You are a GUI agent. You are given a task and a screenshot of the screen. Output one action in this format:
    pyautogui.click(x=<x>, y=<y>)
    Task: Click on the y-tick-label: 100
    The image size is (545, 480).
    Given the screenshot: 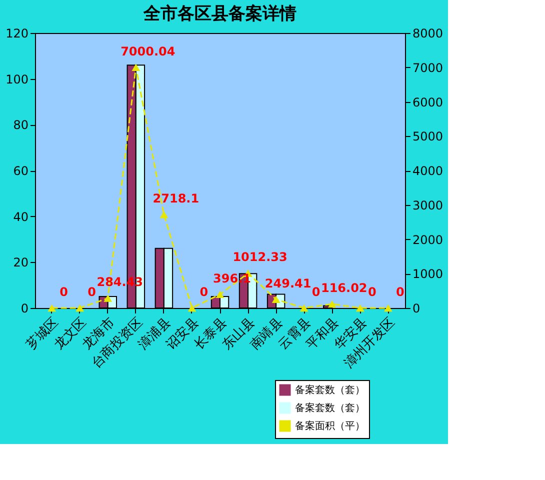 What is the action you would take?
    pyautogui.click(x=17, y=79)
    